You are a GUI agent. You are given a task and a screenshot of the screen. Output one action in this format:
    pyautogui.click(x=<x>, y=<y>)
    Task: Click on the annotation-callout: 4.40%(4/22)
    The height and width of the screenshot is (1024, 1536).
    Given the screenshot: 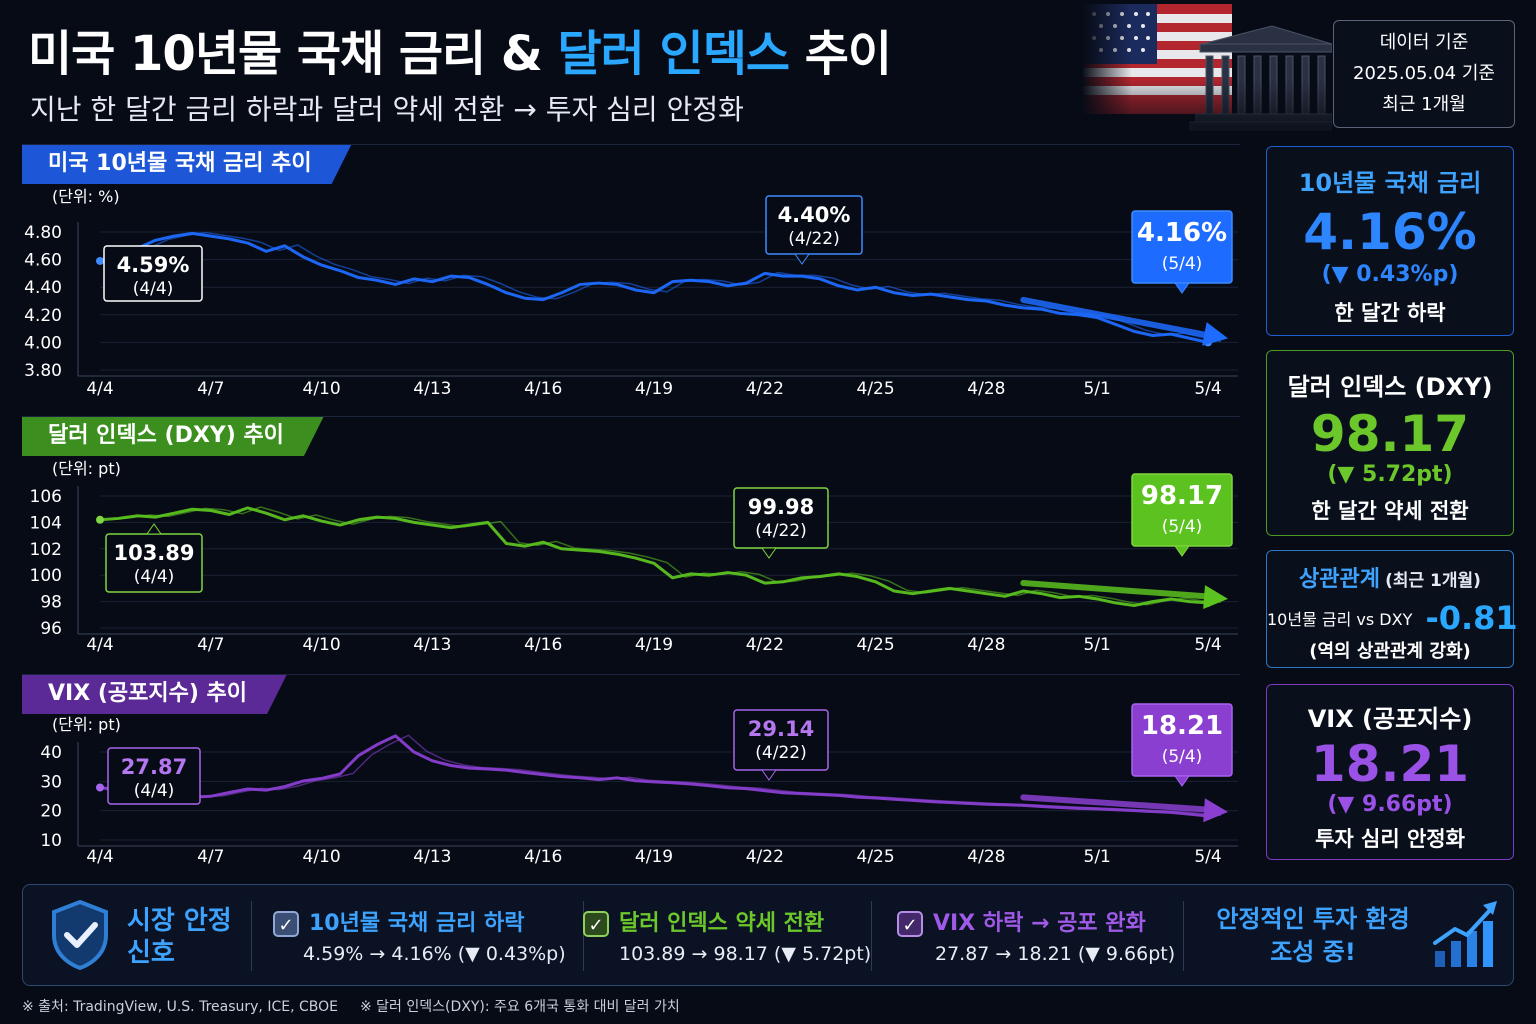 What is the action you would take?
    pyautogui.click(x=814, y=230)
    